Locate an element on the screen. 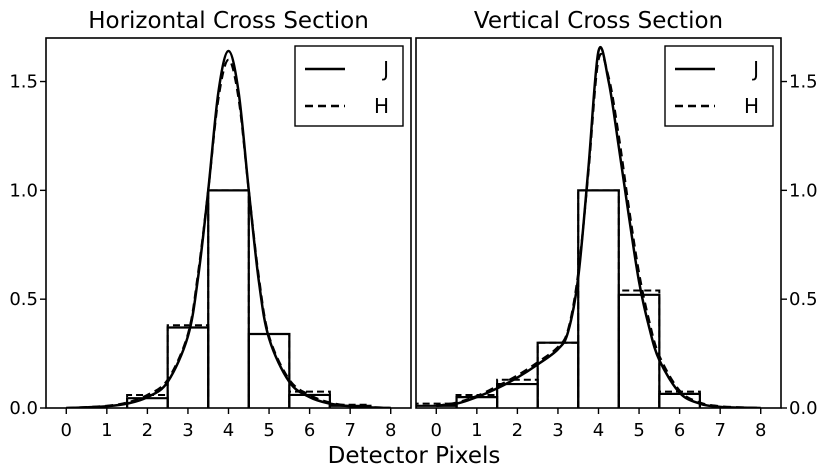 The width and height of the screenshot is (830, 476). chart-title: Vertical Cross Section is located at coordinates (598, 21).